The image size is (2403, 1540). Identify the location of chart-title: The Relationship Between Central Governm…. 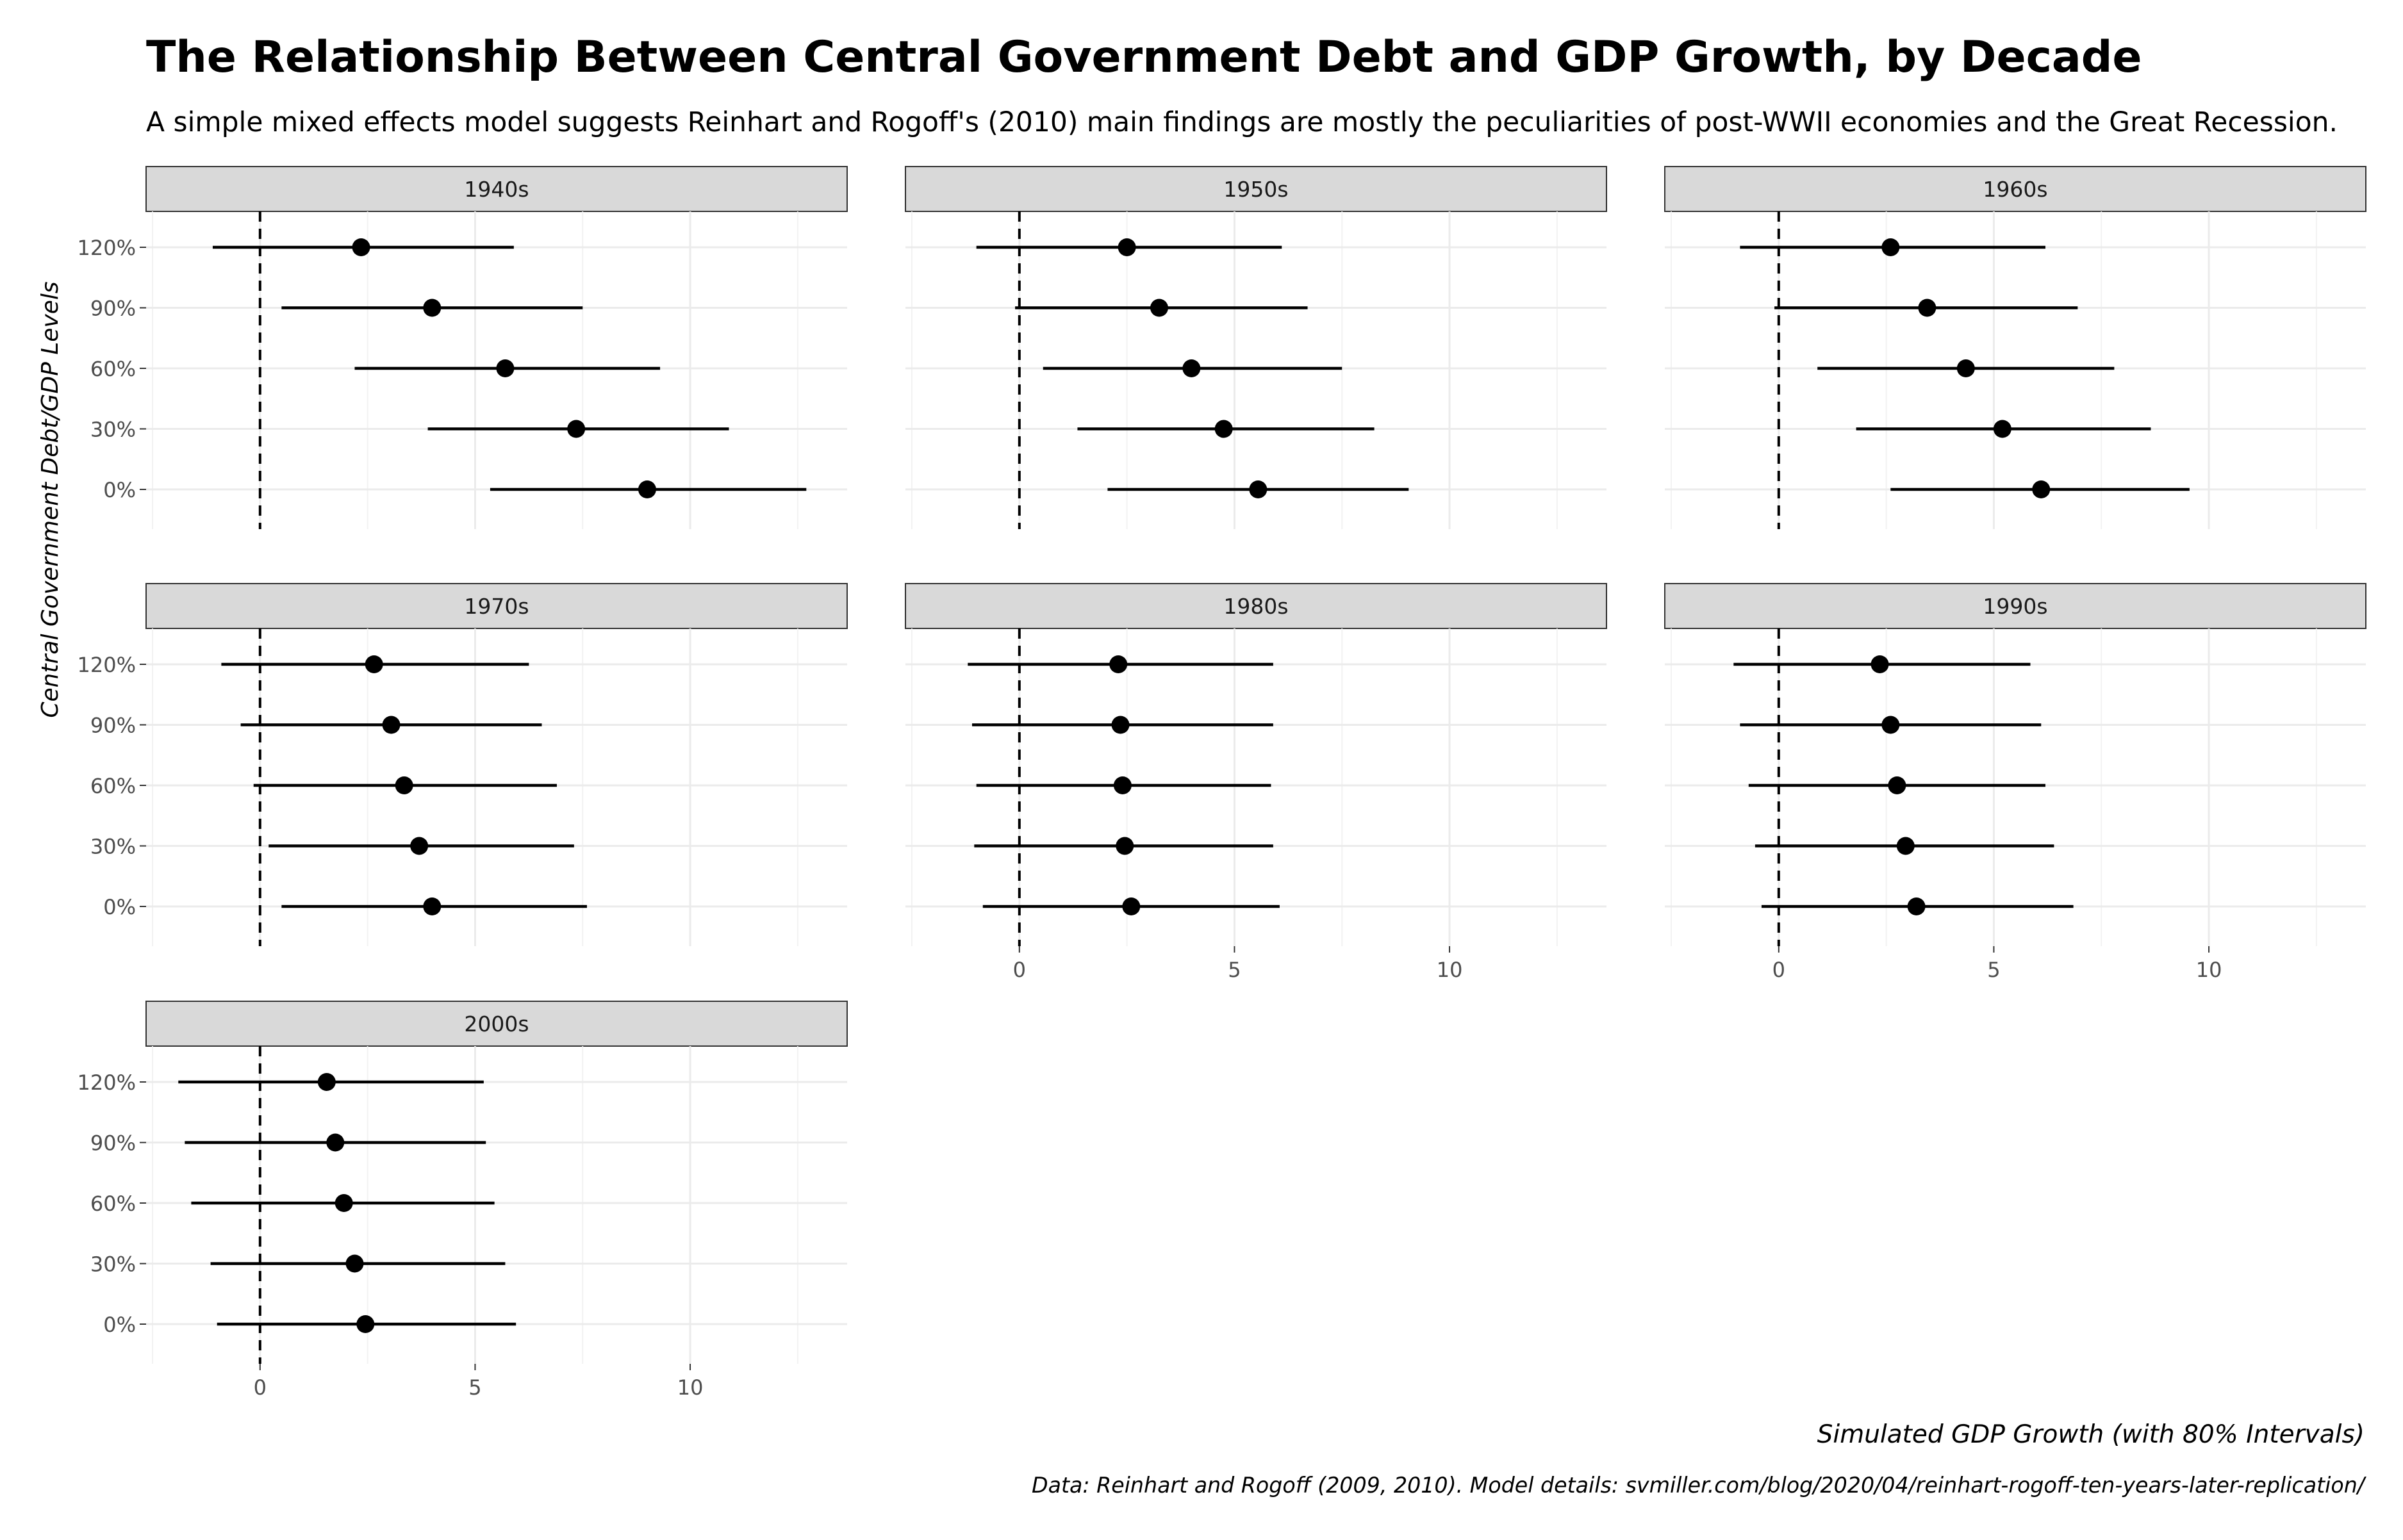
(1144, 57).